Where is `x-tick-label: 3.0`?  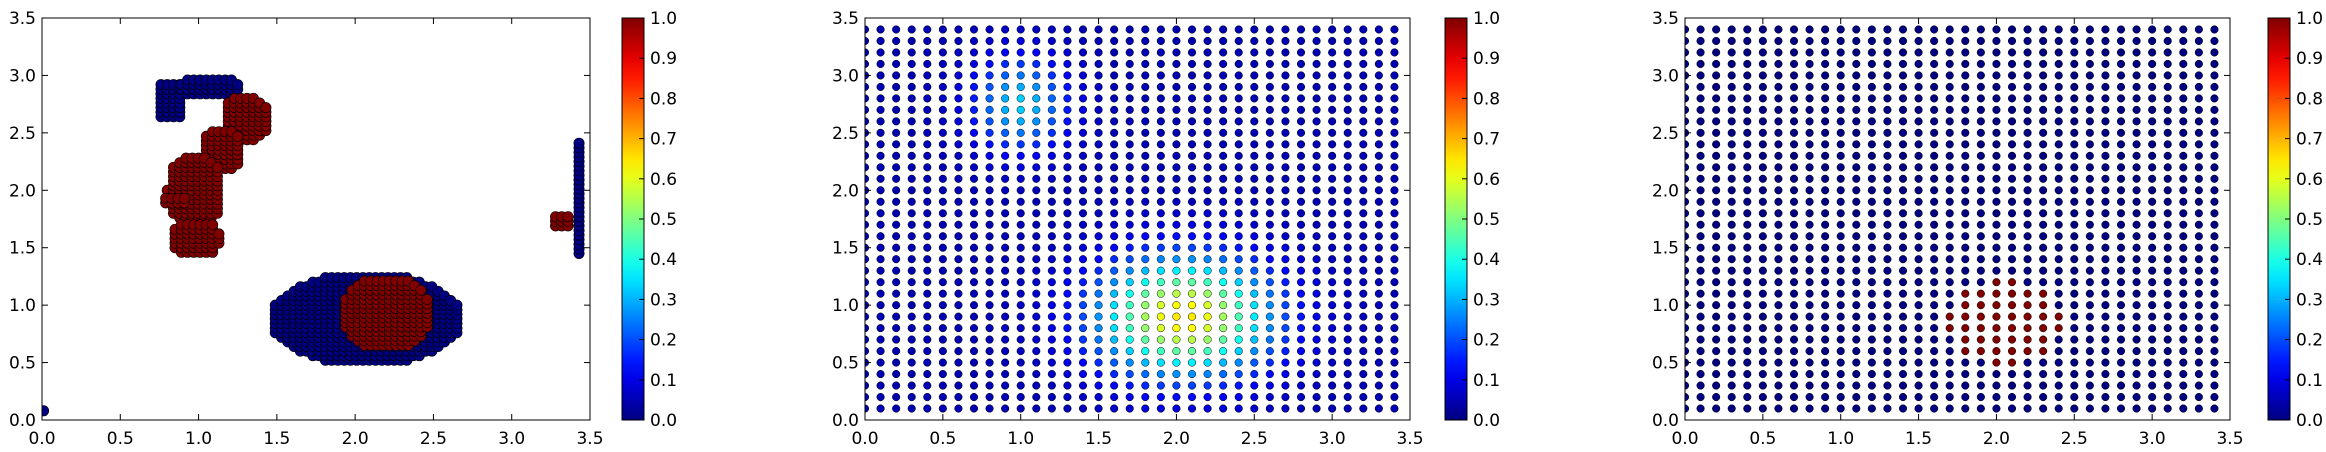
x-tick-label: 3.0 is located at coordinates (1332, 439).